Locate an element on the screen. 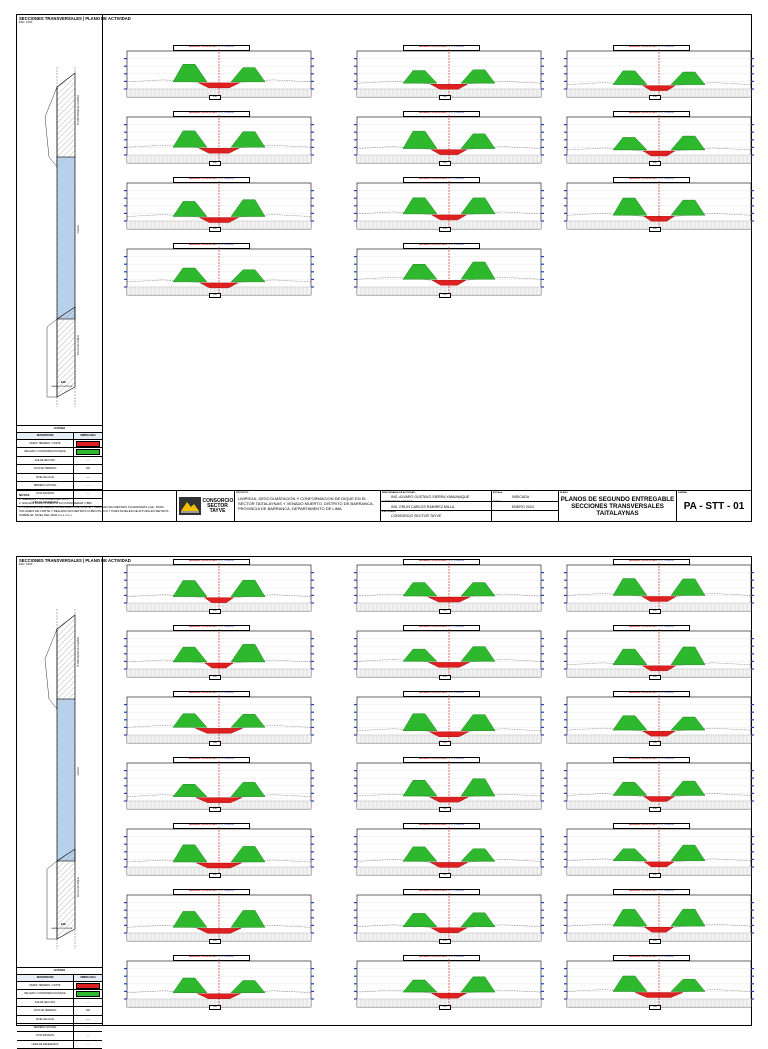 The height and width of the screenshot is (1049, 768). date-label: FECHA: is located at coordinates (497, 502).